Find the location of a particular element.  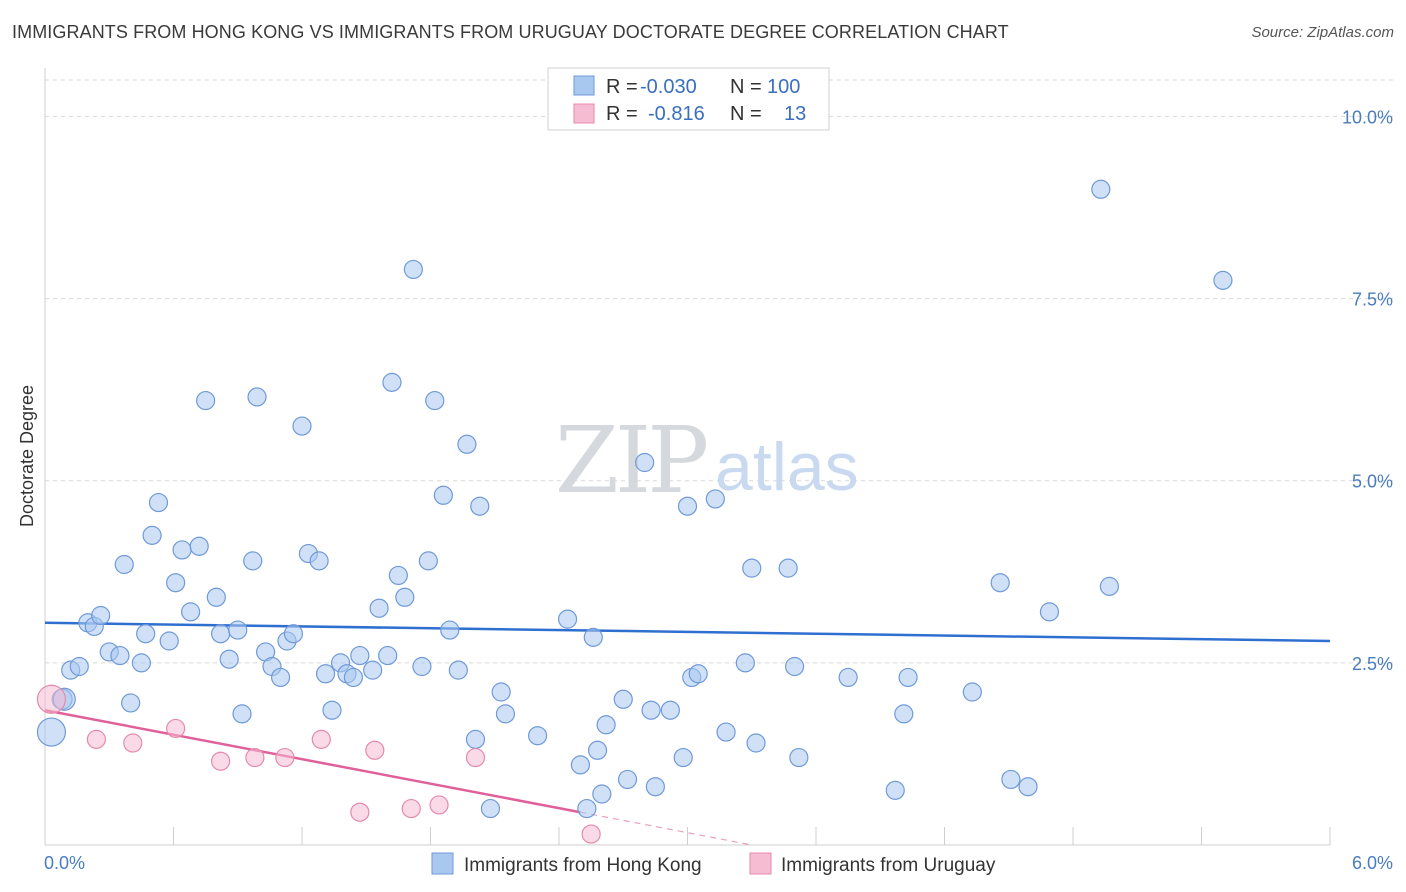

watermark-atlas: atlas is located at coordinates (787, 467).